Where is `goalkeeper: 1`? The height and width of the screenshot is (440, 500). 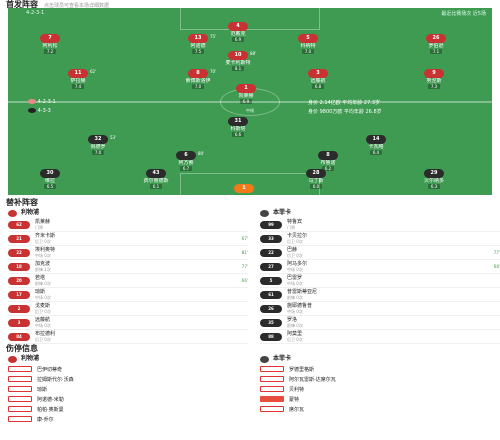 goalkeeper: 1 is located at coordinates (244, 188).